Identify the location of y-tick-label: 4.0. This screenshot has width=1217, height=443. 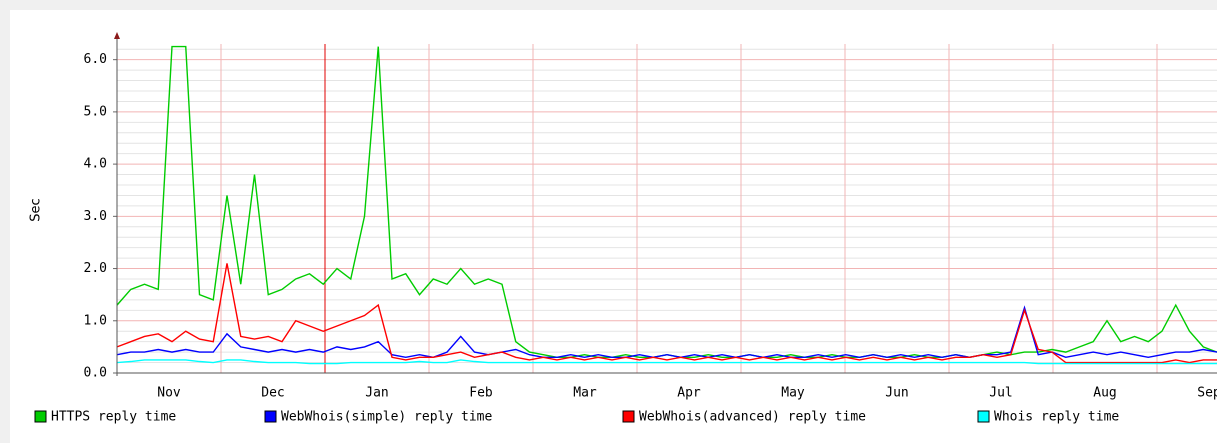
(95, 164).